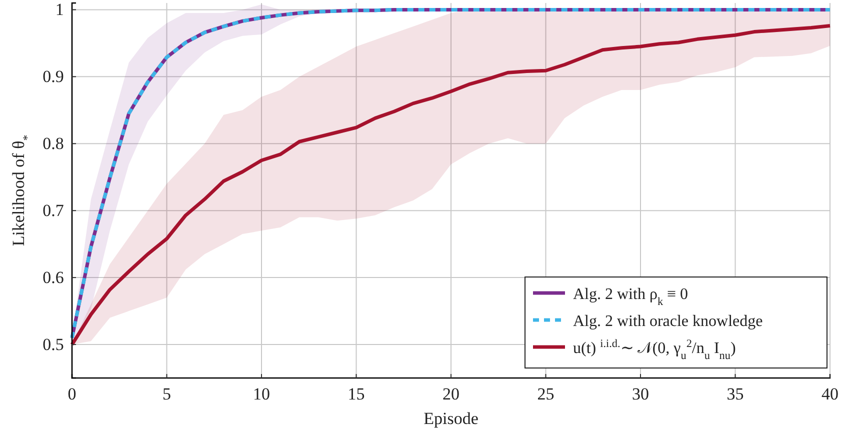 This screenshot has height=434, width=841. I want to click on x-tick-label: 35, so click(735, 394).